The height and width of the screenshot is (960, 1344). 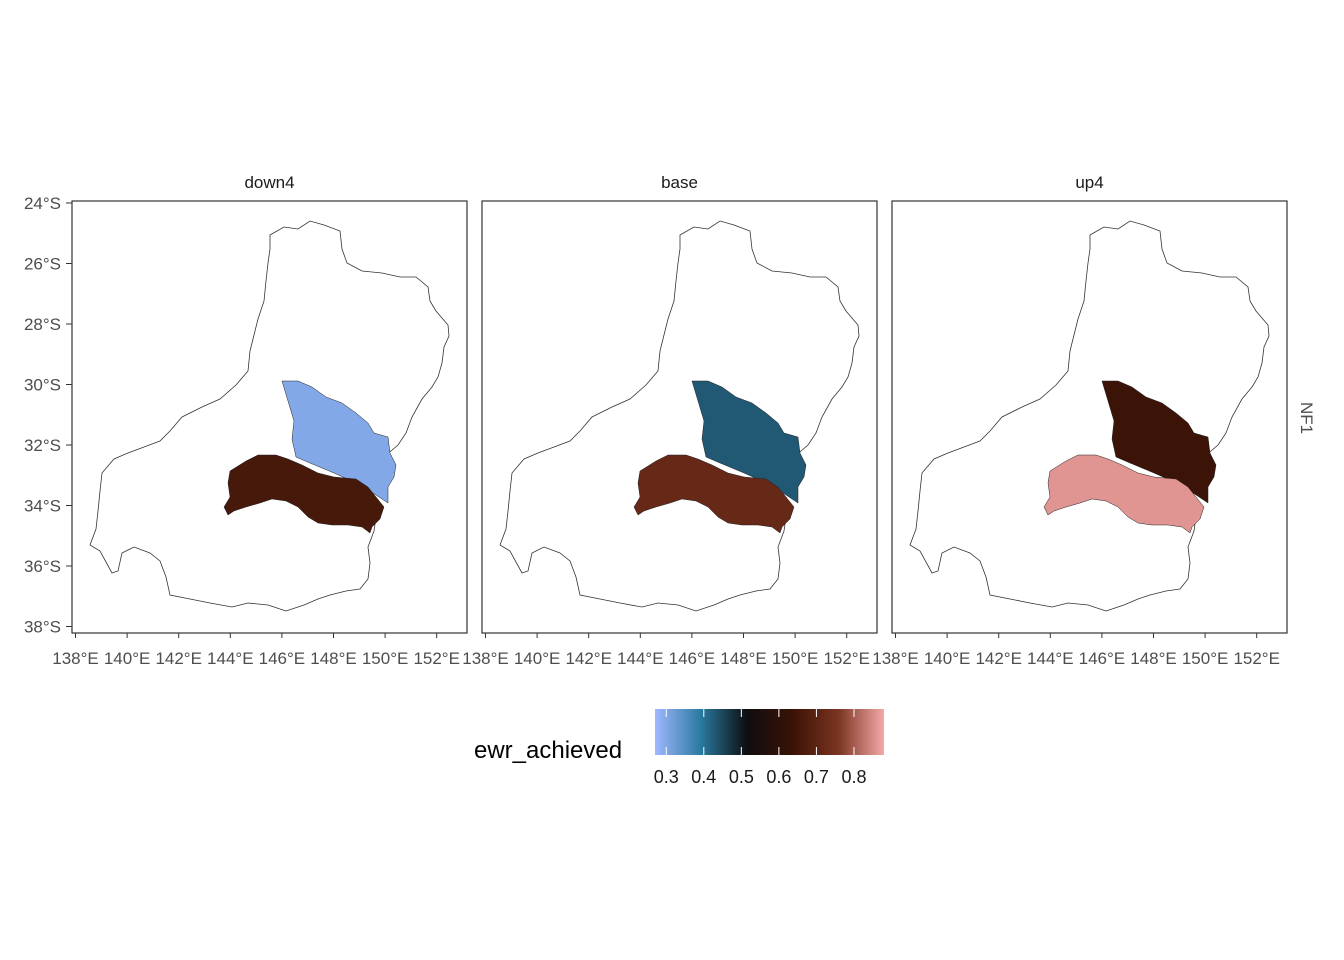 I want to click on legend-tick-label: 0.8, so click(x=853, y=777).